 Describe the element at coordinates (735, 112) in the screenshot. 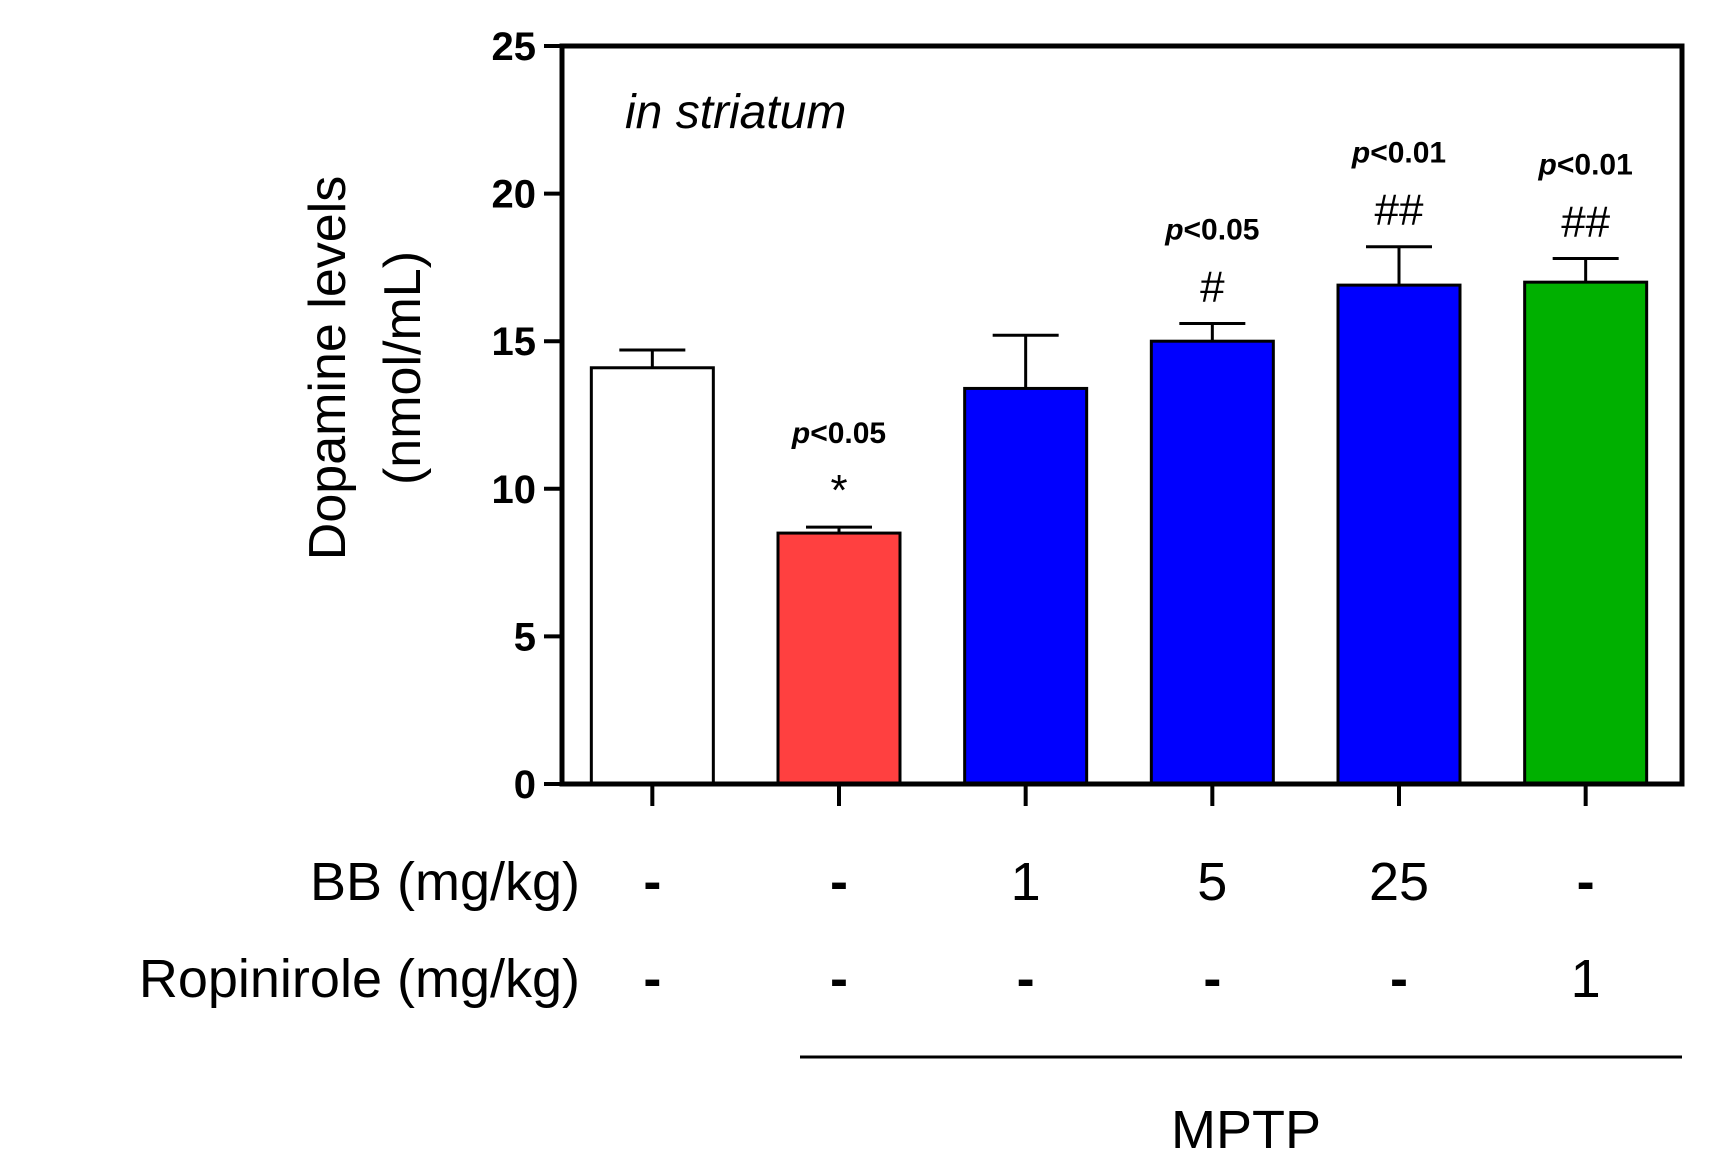

I see `region-annotation: in striatum` at that location.